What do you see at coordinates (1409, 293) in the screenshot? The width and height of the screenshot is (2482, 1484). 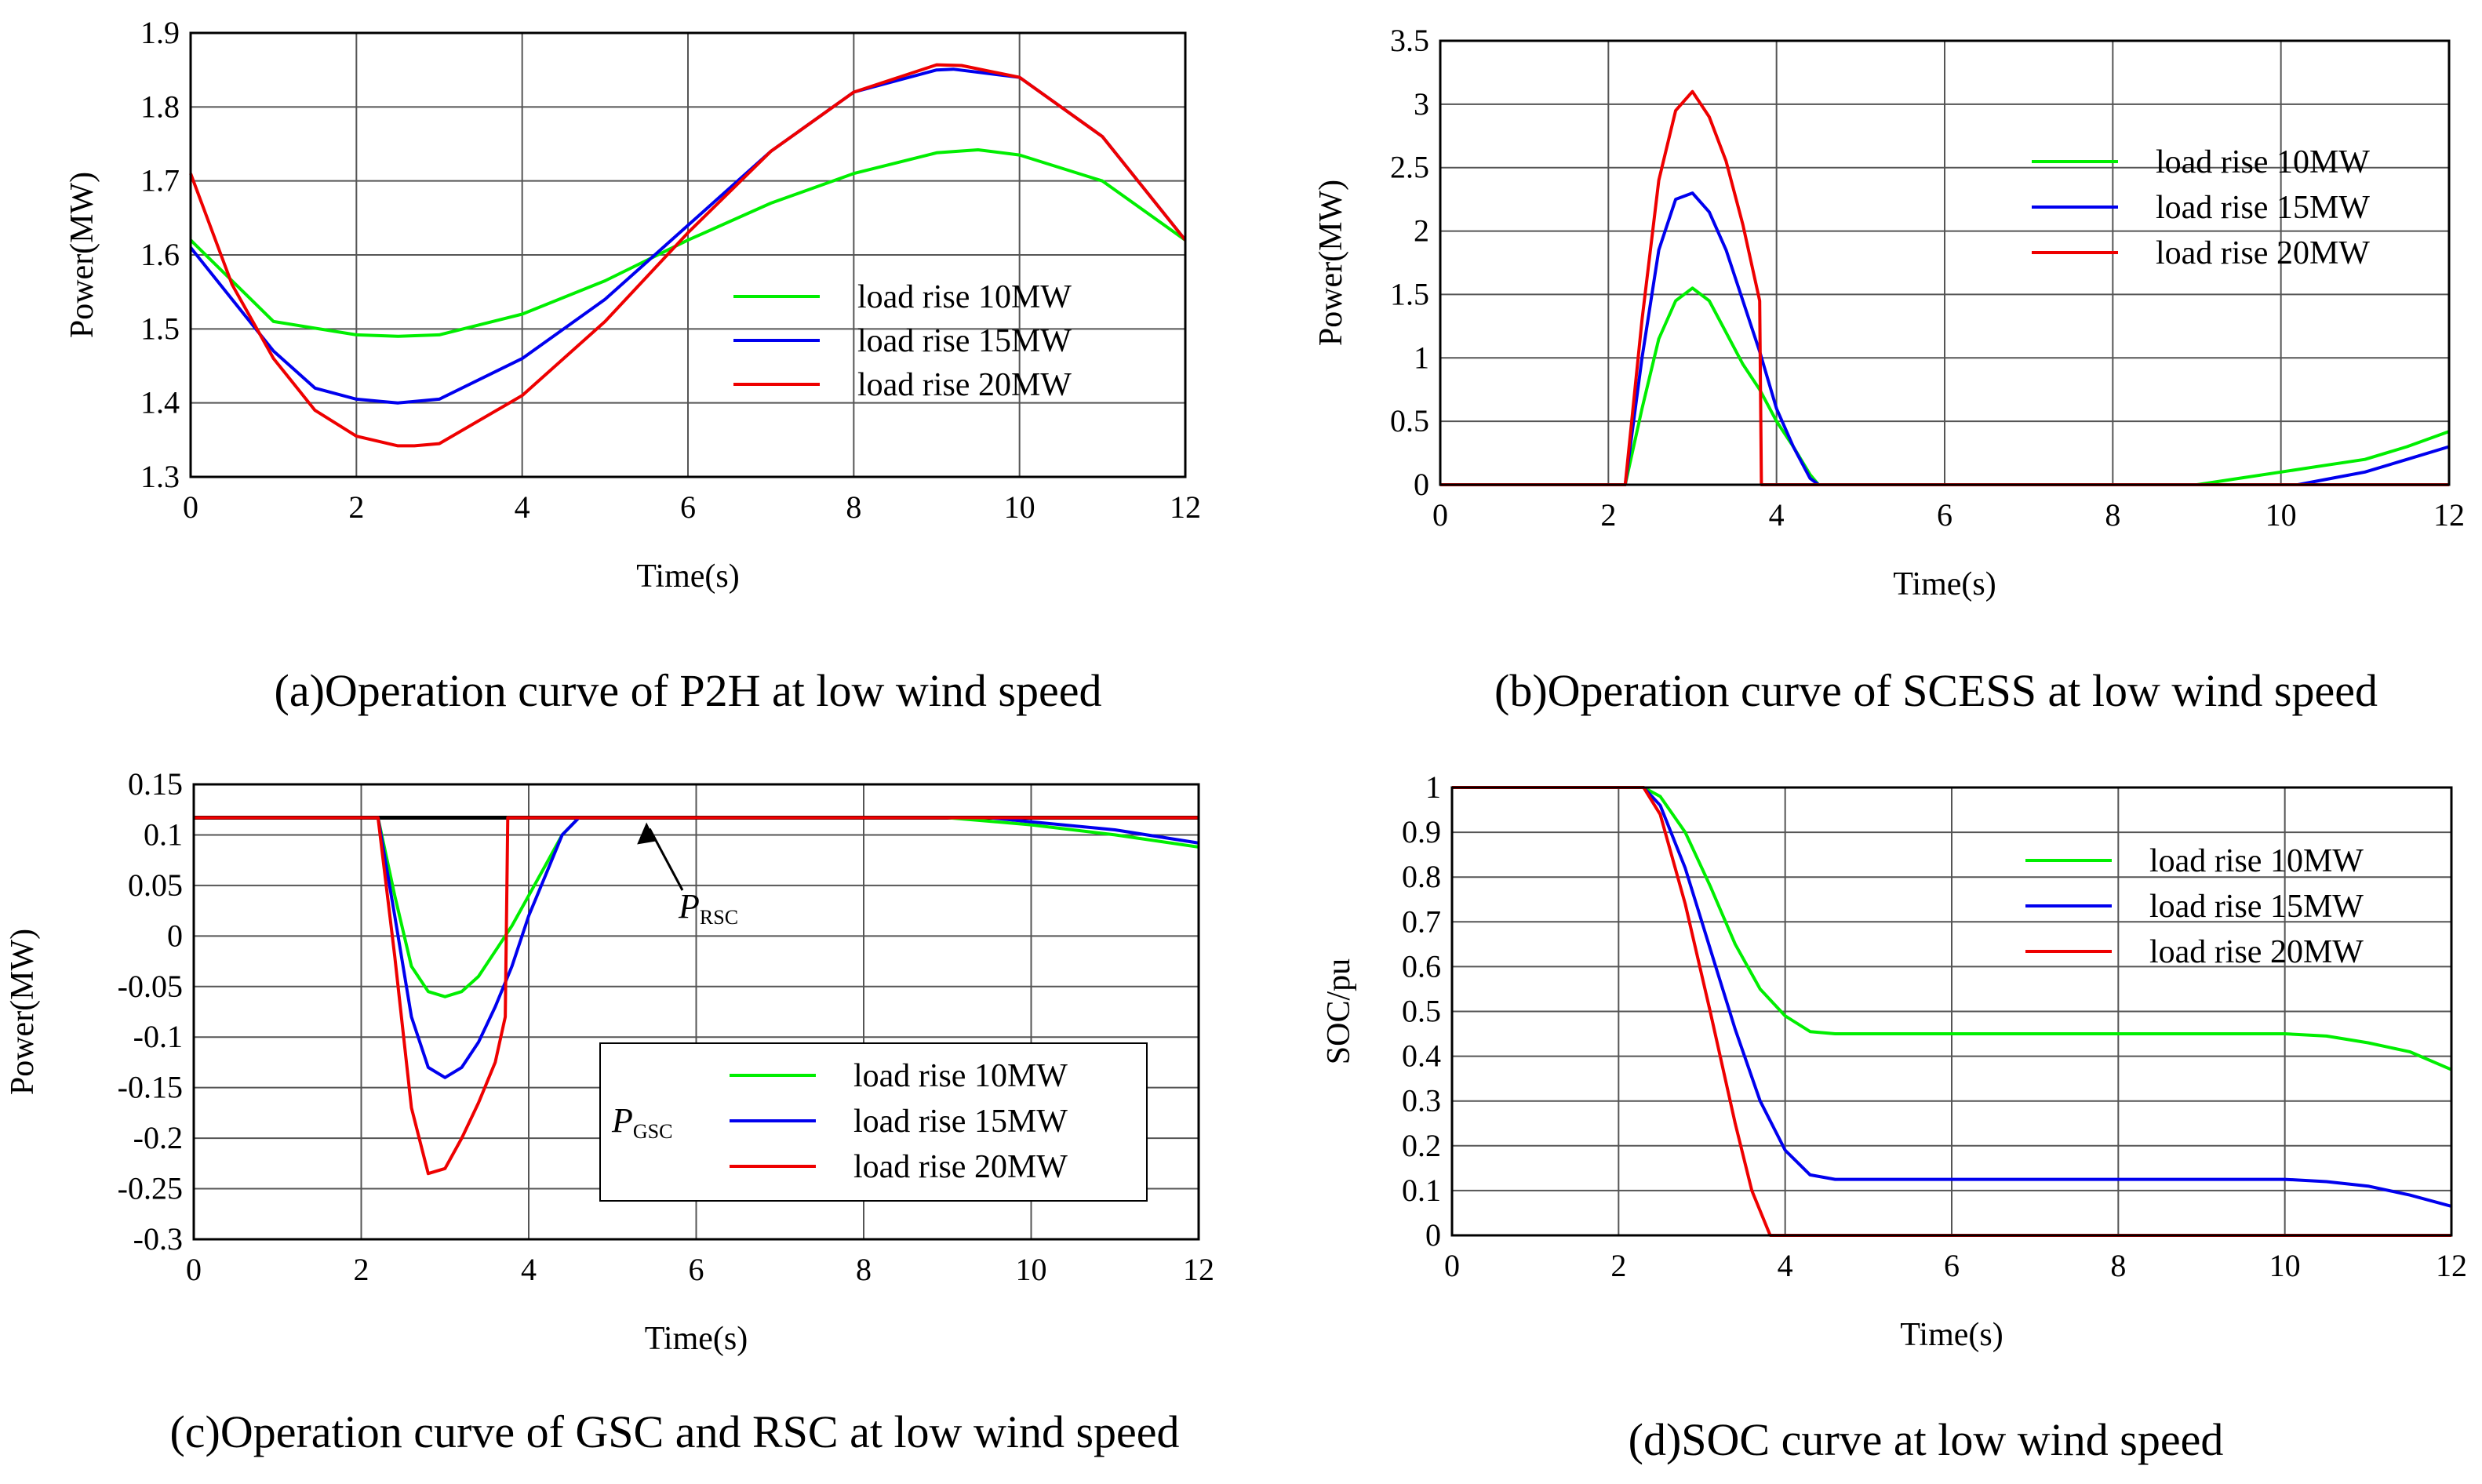 I see `y-tick-label: 1.5` at bounding box center [1409, 293].